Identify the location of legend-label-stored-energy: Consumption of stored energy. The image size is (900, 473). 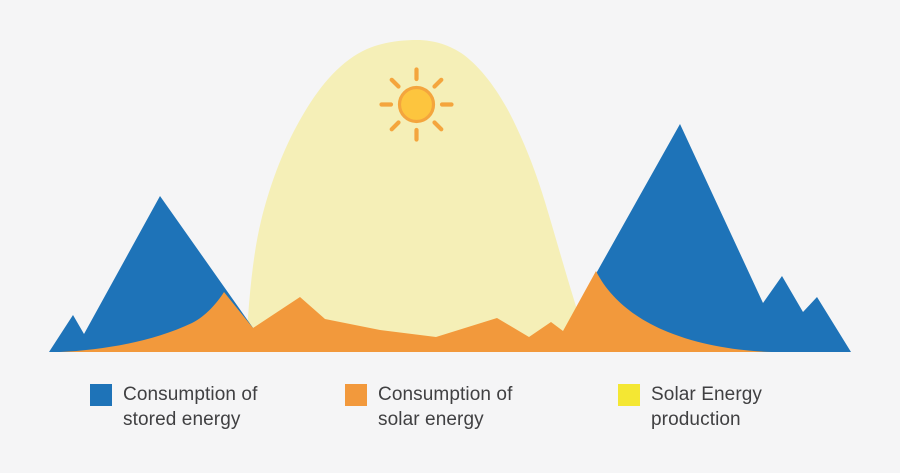
(190, 407).